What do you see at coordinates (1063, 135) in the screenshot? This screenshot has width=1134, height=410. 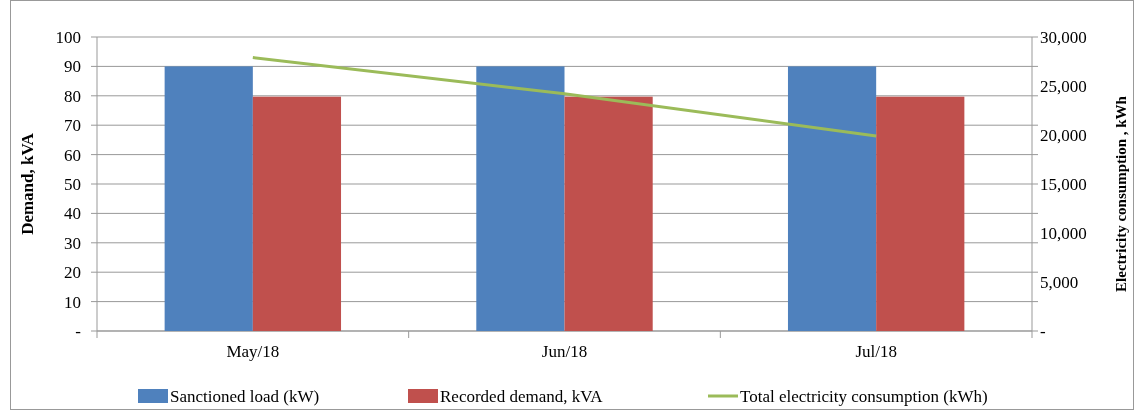 I see `y2-tick-label: 20,000` at bounding box center [1063, 135].